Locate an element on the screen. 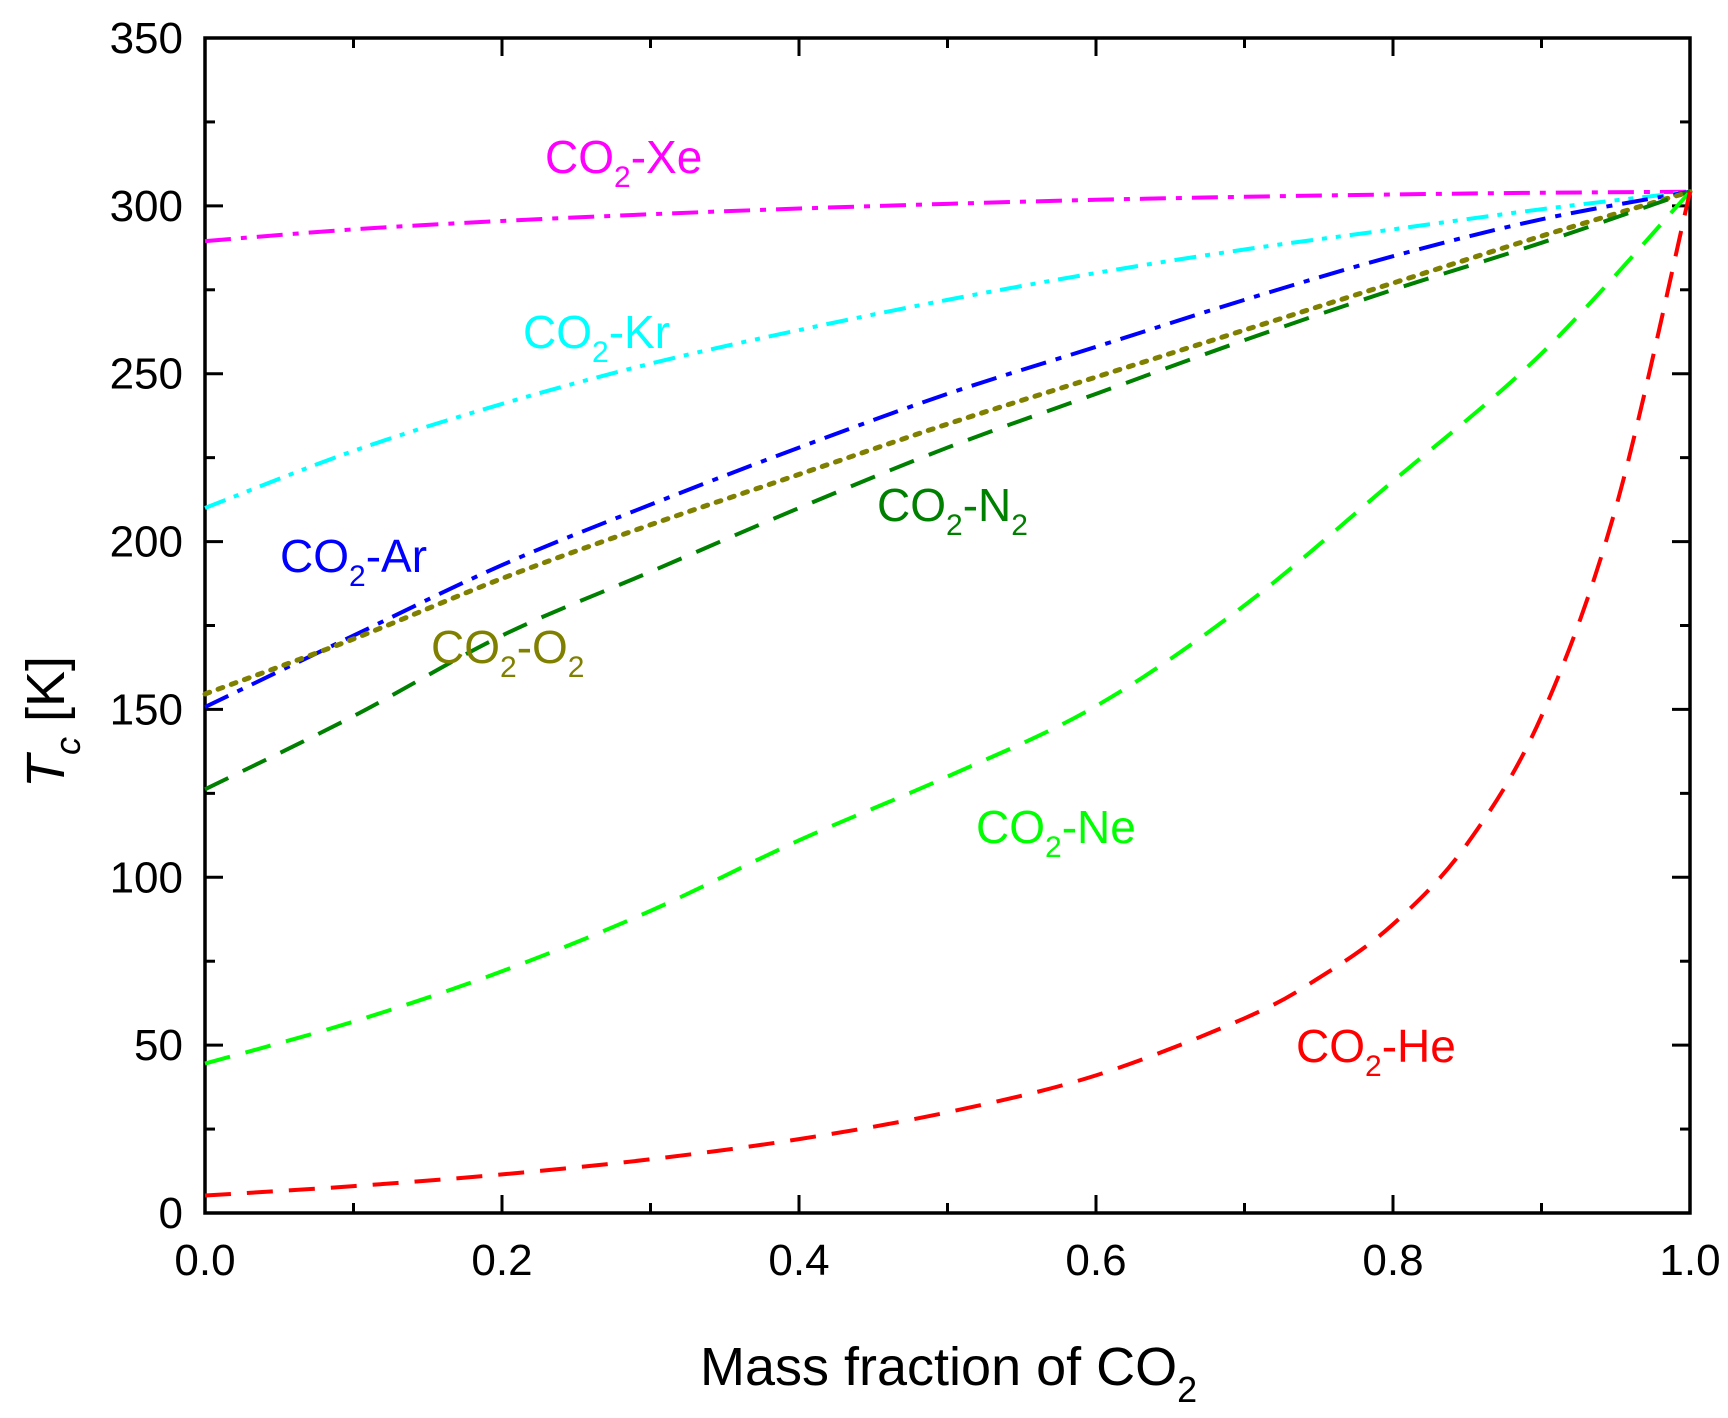 The width and height of the screenshot is (1728, 1418). y-tick-label: 300 is located at coordinates (146, 206).